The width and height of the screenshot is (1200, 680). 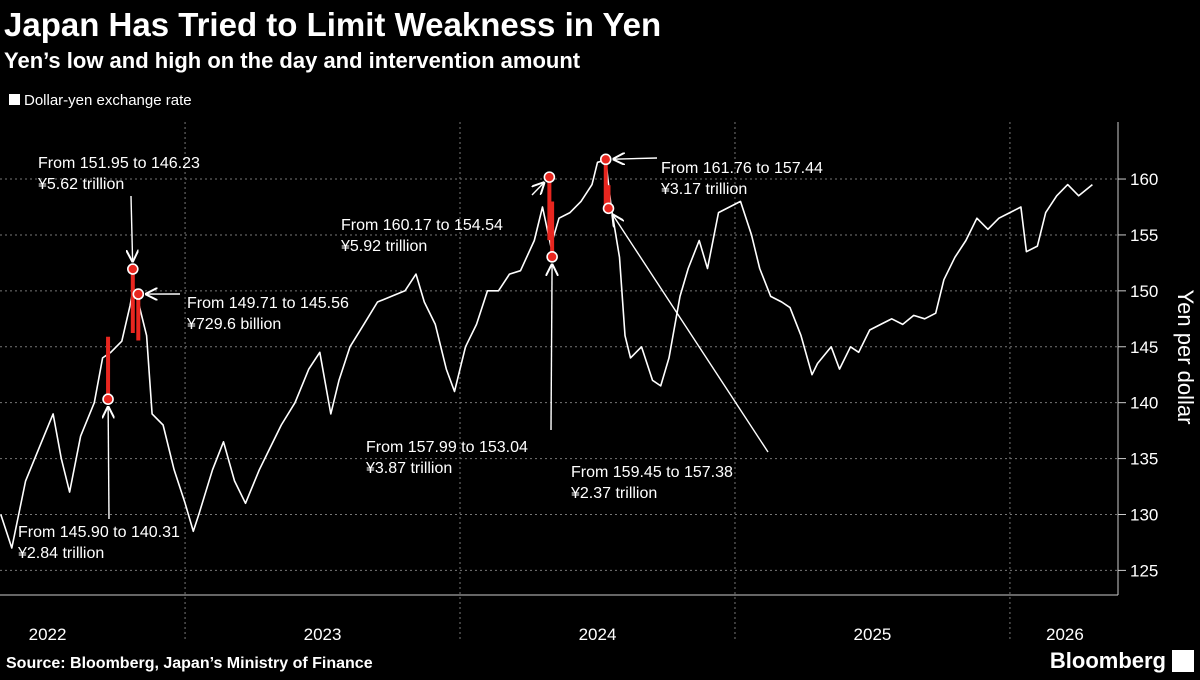 What do you see at coordinates (652, 472) in the screenshot?
I see `annotation-label: From 159.45 to 157.38` at bounding box center [652, 472].